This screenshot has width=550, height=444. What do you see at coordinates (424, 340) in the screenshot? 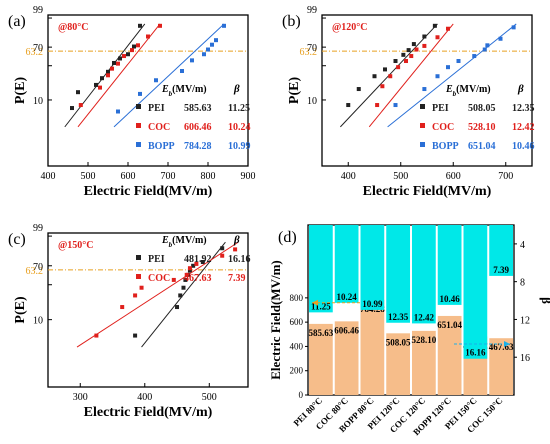
I see `eb-bar-label: 528.10` at bounding box center [424, 340].